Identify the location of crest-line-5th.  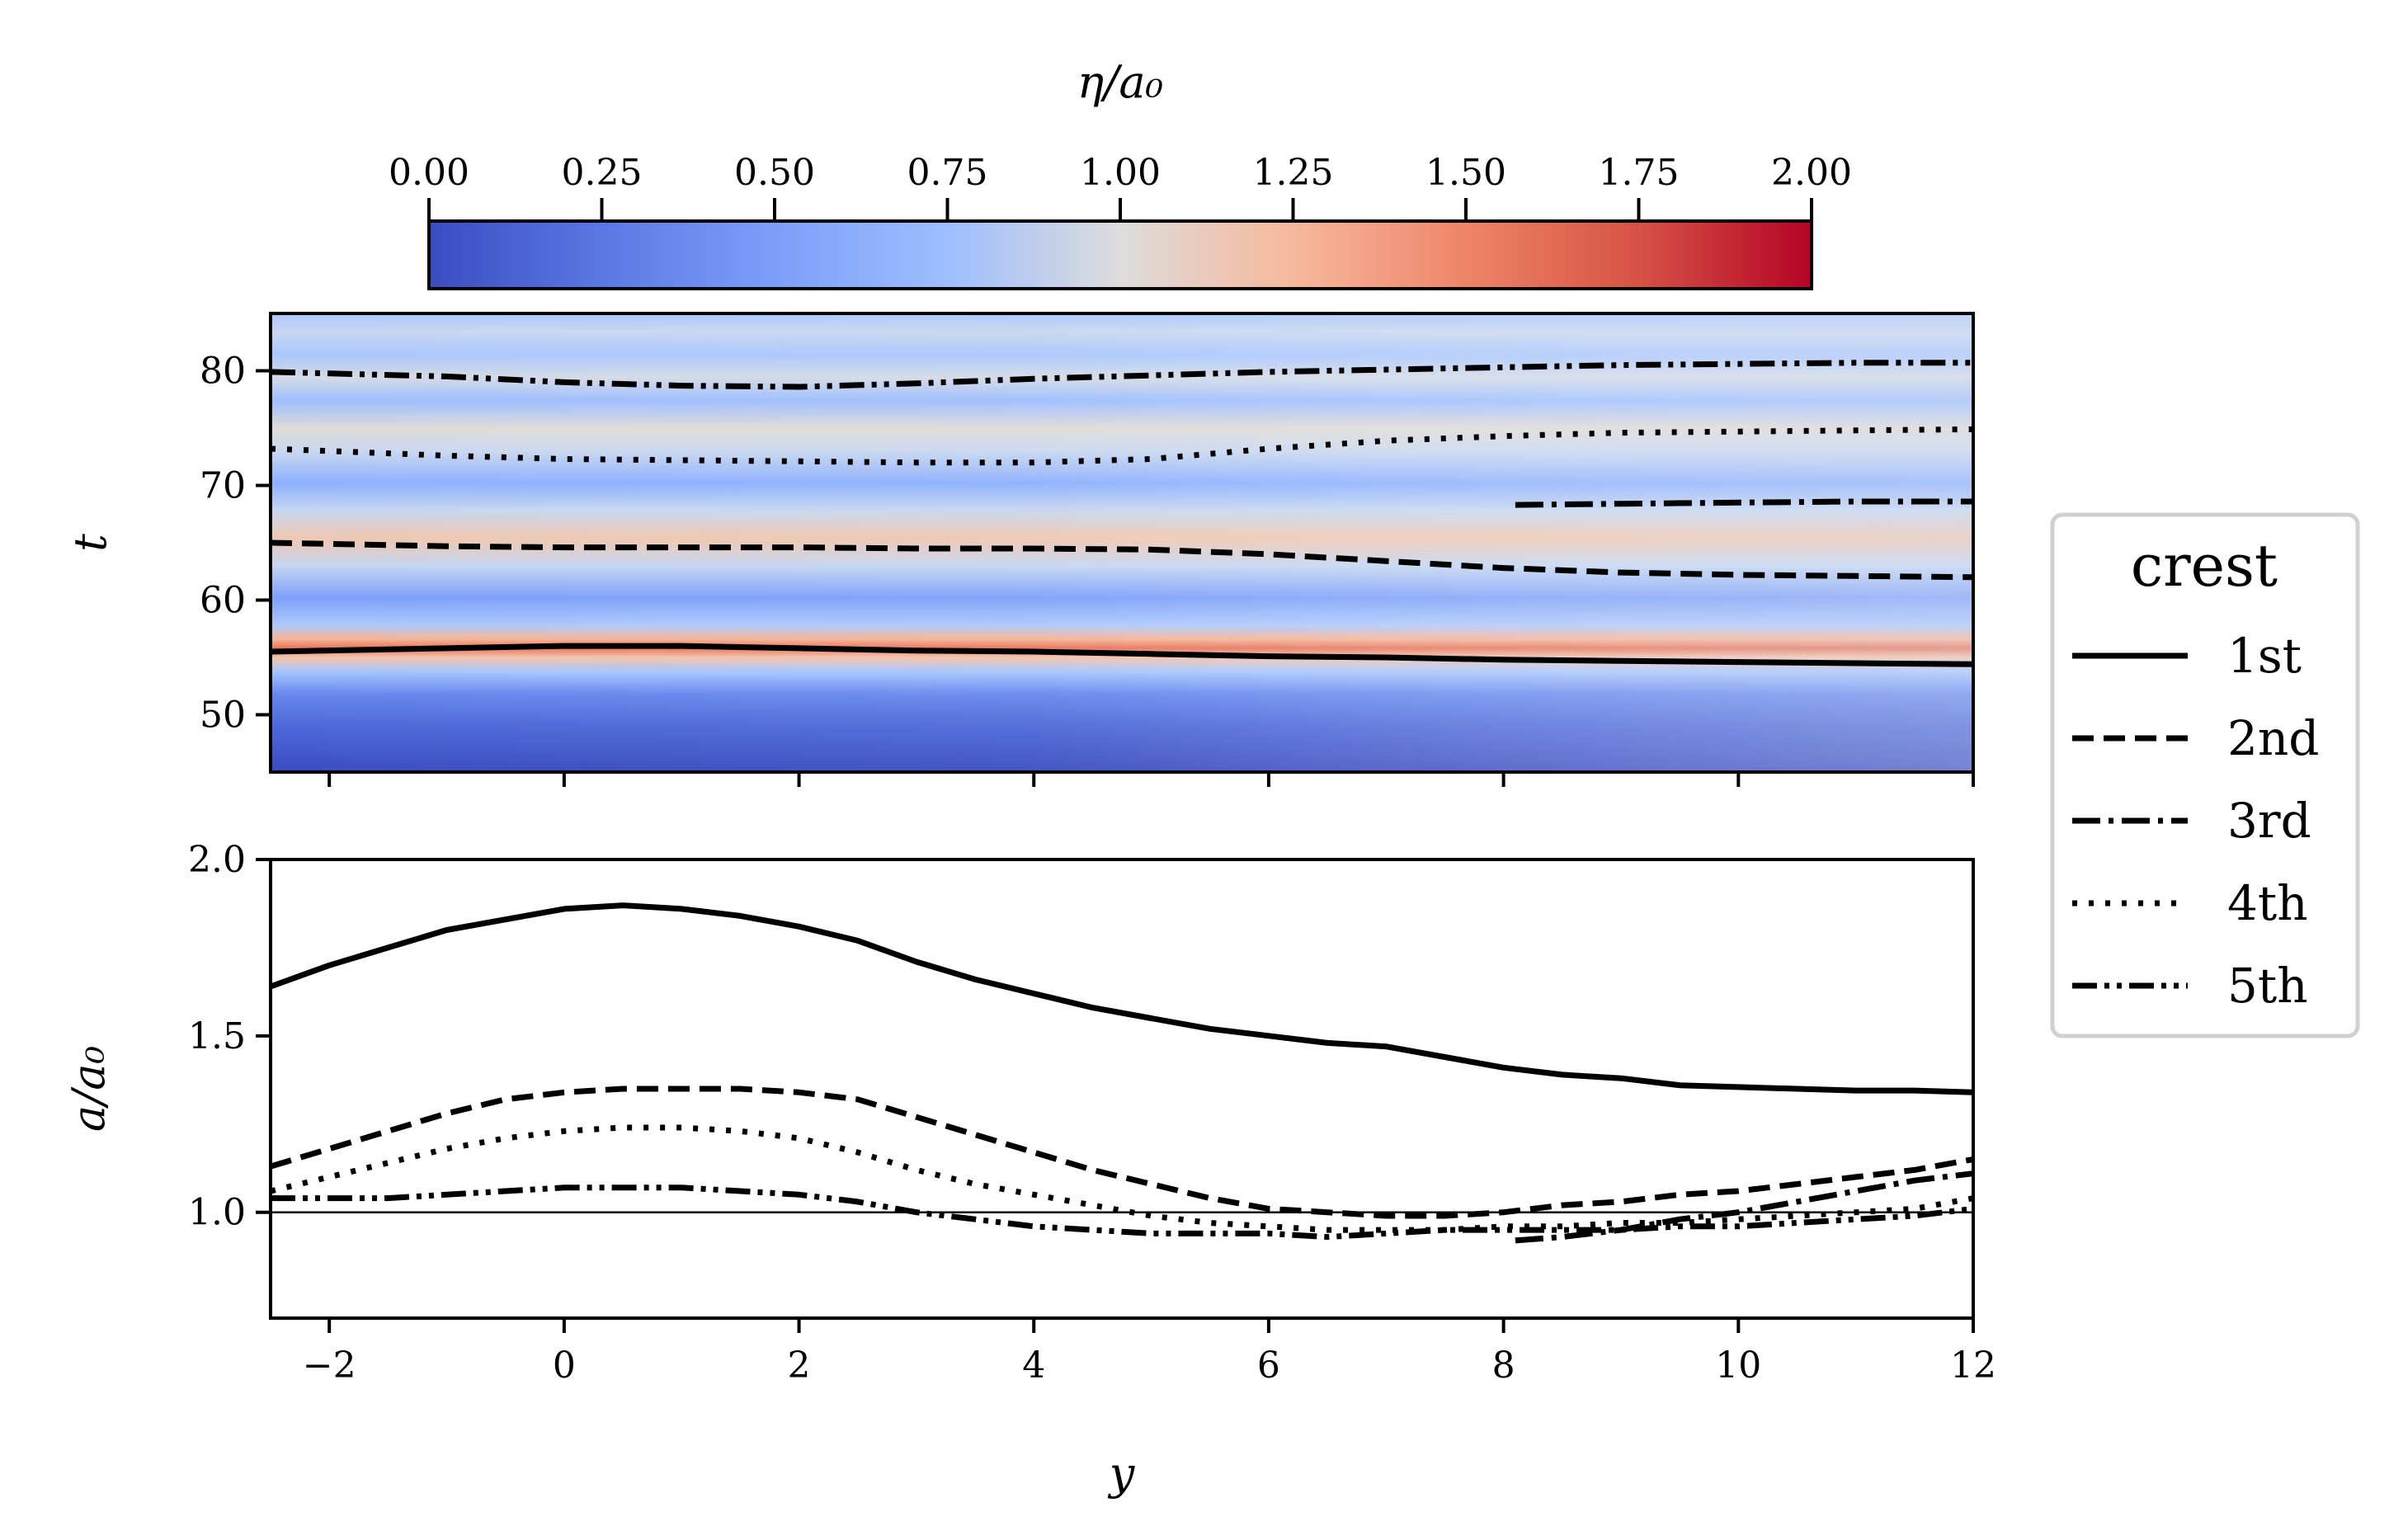
(1121, 375).